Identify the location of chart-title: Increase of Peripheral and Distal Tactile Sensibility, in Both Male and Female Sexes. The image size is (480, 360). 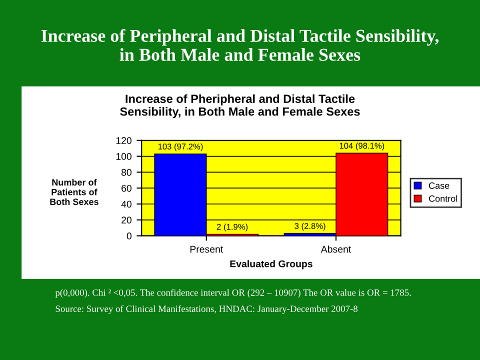
(240, 45).